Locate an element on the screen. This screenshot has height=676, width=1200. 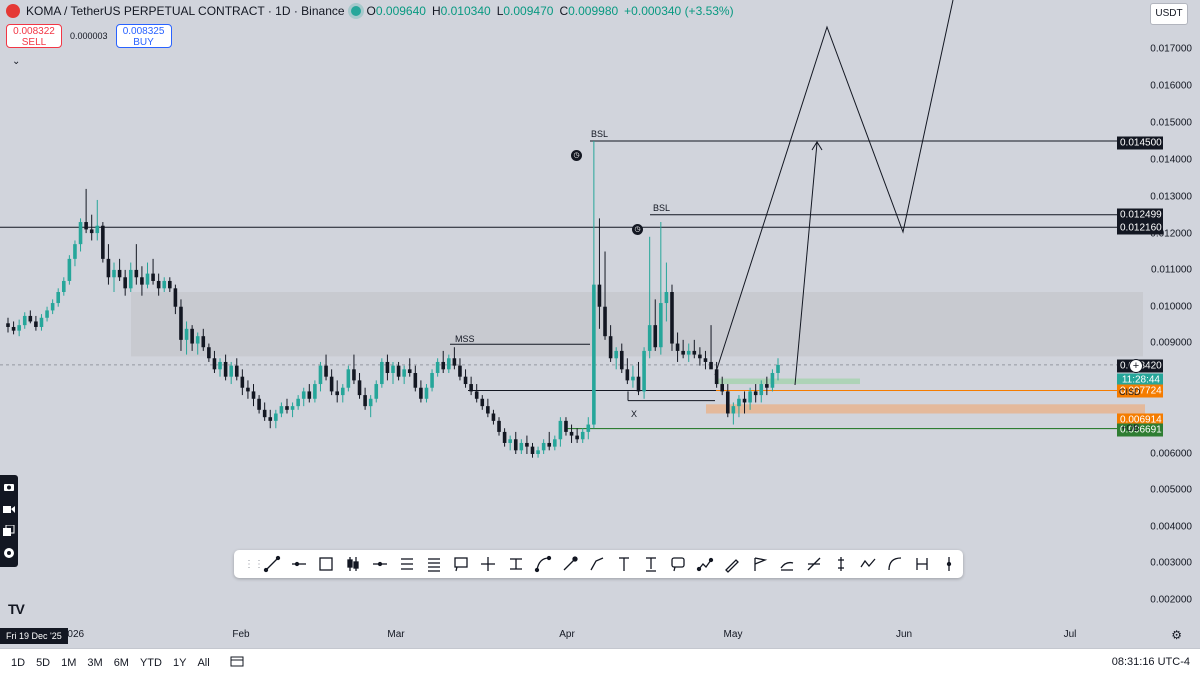
flag-icon is located at coordinates (759, 564).